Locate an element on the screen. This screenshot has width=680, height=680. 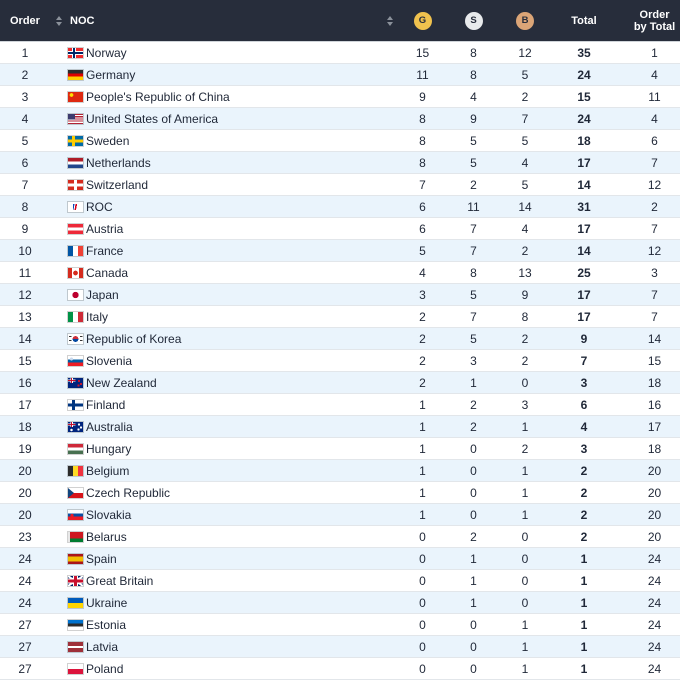
noc-cell: Netherlands is located at coordinates (223, 163).